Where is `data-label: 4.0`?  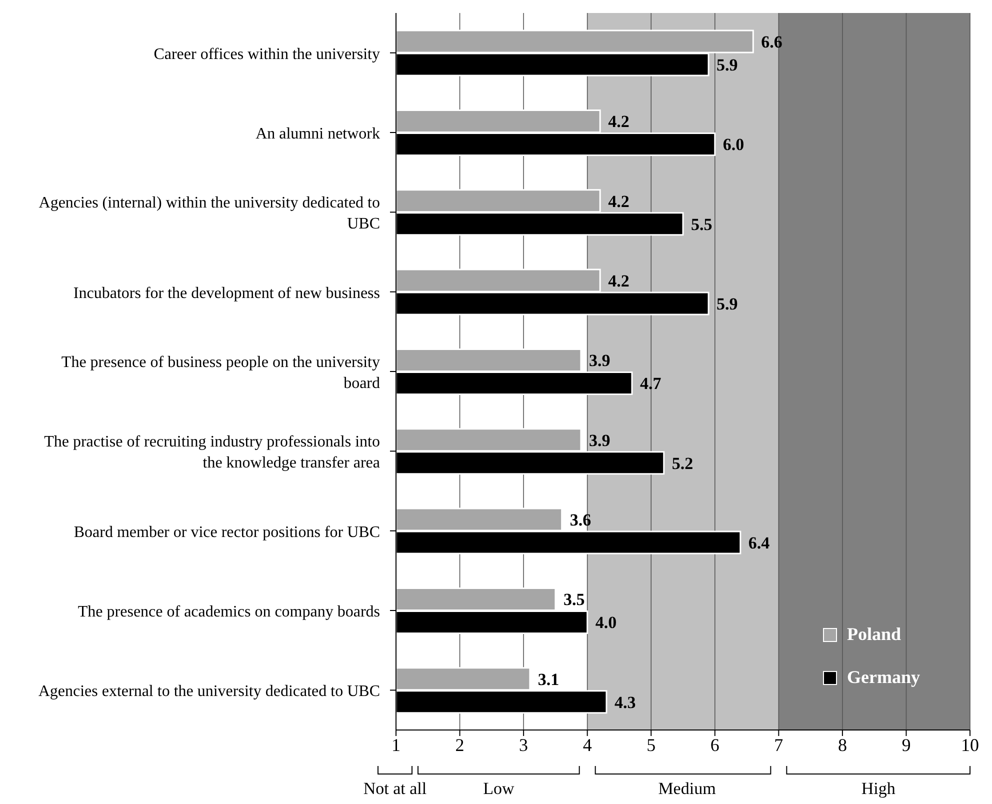
data-label: 4.0 is located at coordinates (606, 622).